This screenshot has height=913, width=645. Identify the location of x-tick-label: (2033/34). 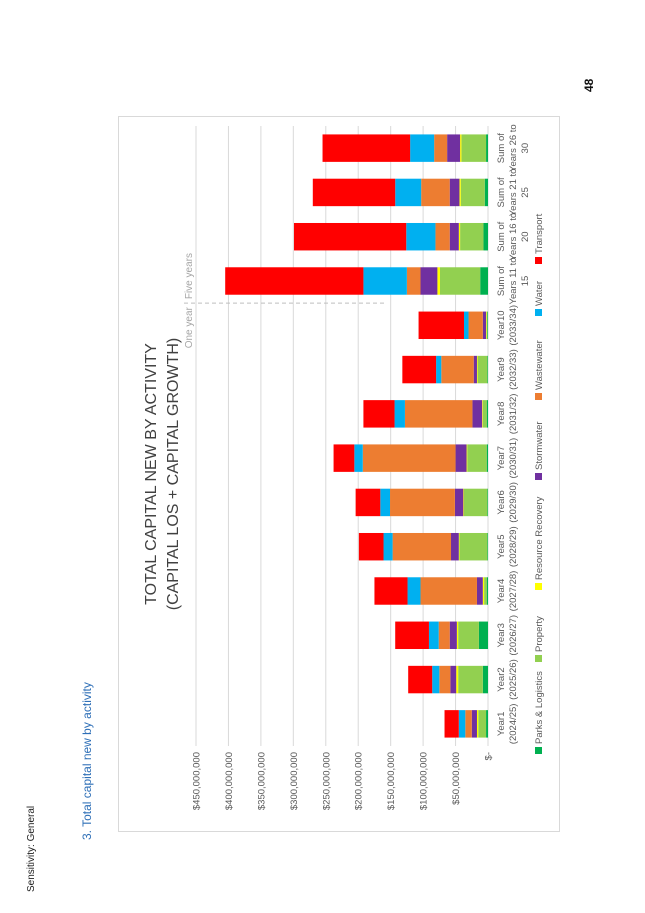
(513, 325).